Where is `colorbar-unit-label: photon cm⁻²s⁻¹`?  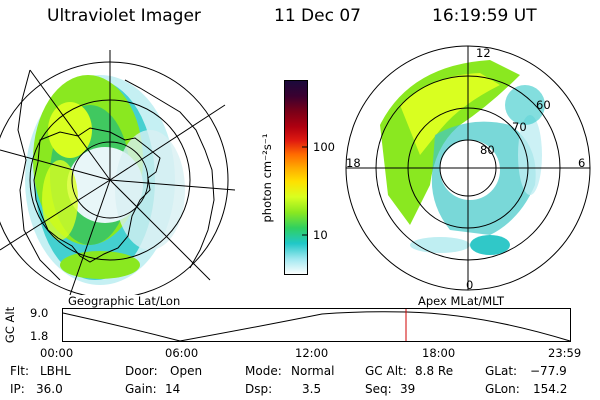 colorbar-unit-label: photon cm⁻²s⁻¹ is located at coordinates (267, 178).